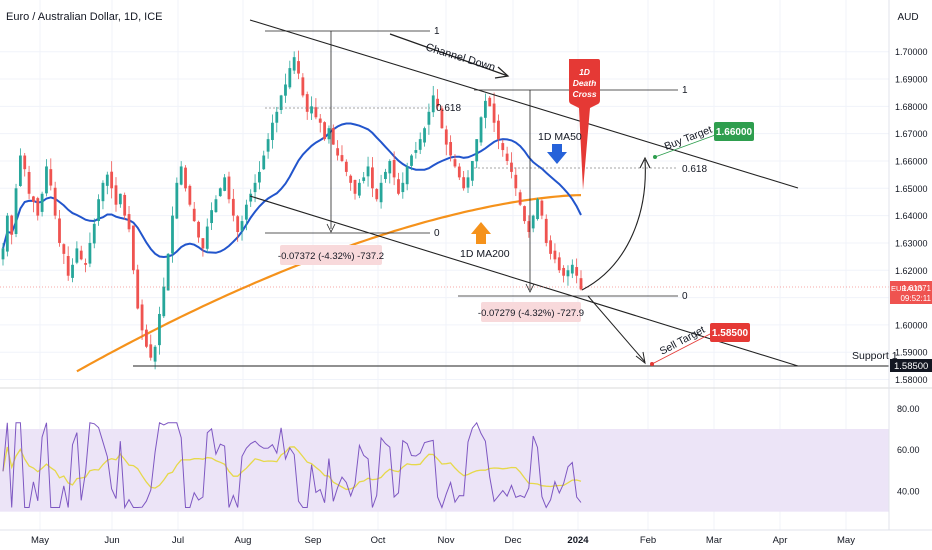 Image resolution: width=932 pixels, height=550 pixels. Describe the element at coordinates (178, 540) in the screenshot. I see `time-tick-label: Jul` at that location.